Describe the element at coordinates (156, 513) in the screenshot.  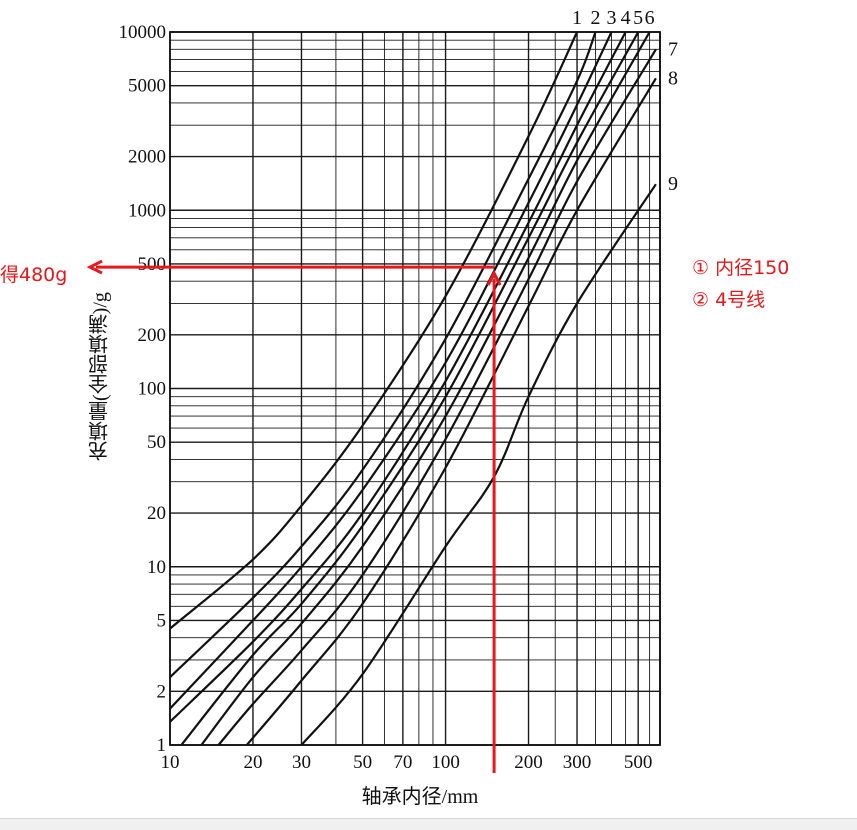
I see `y-tick-label: 20` at that location.